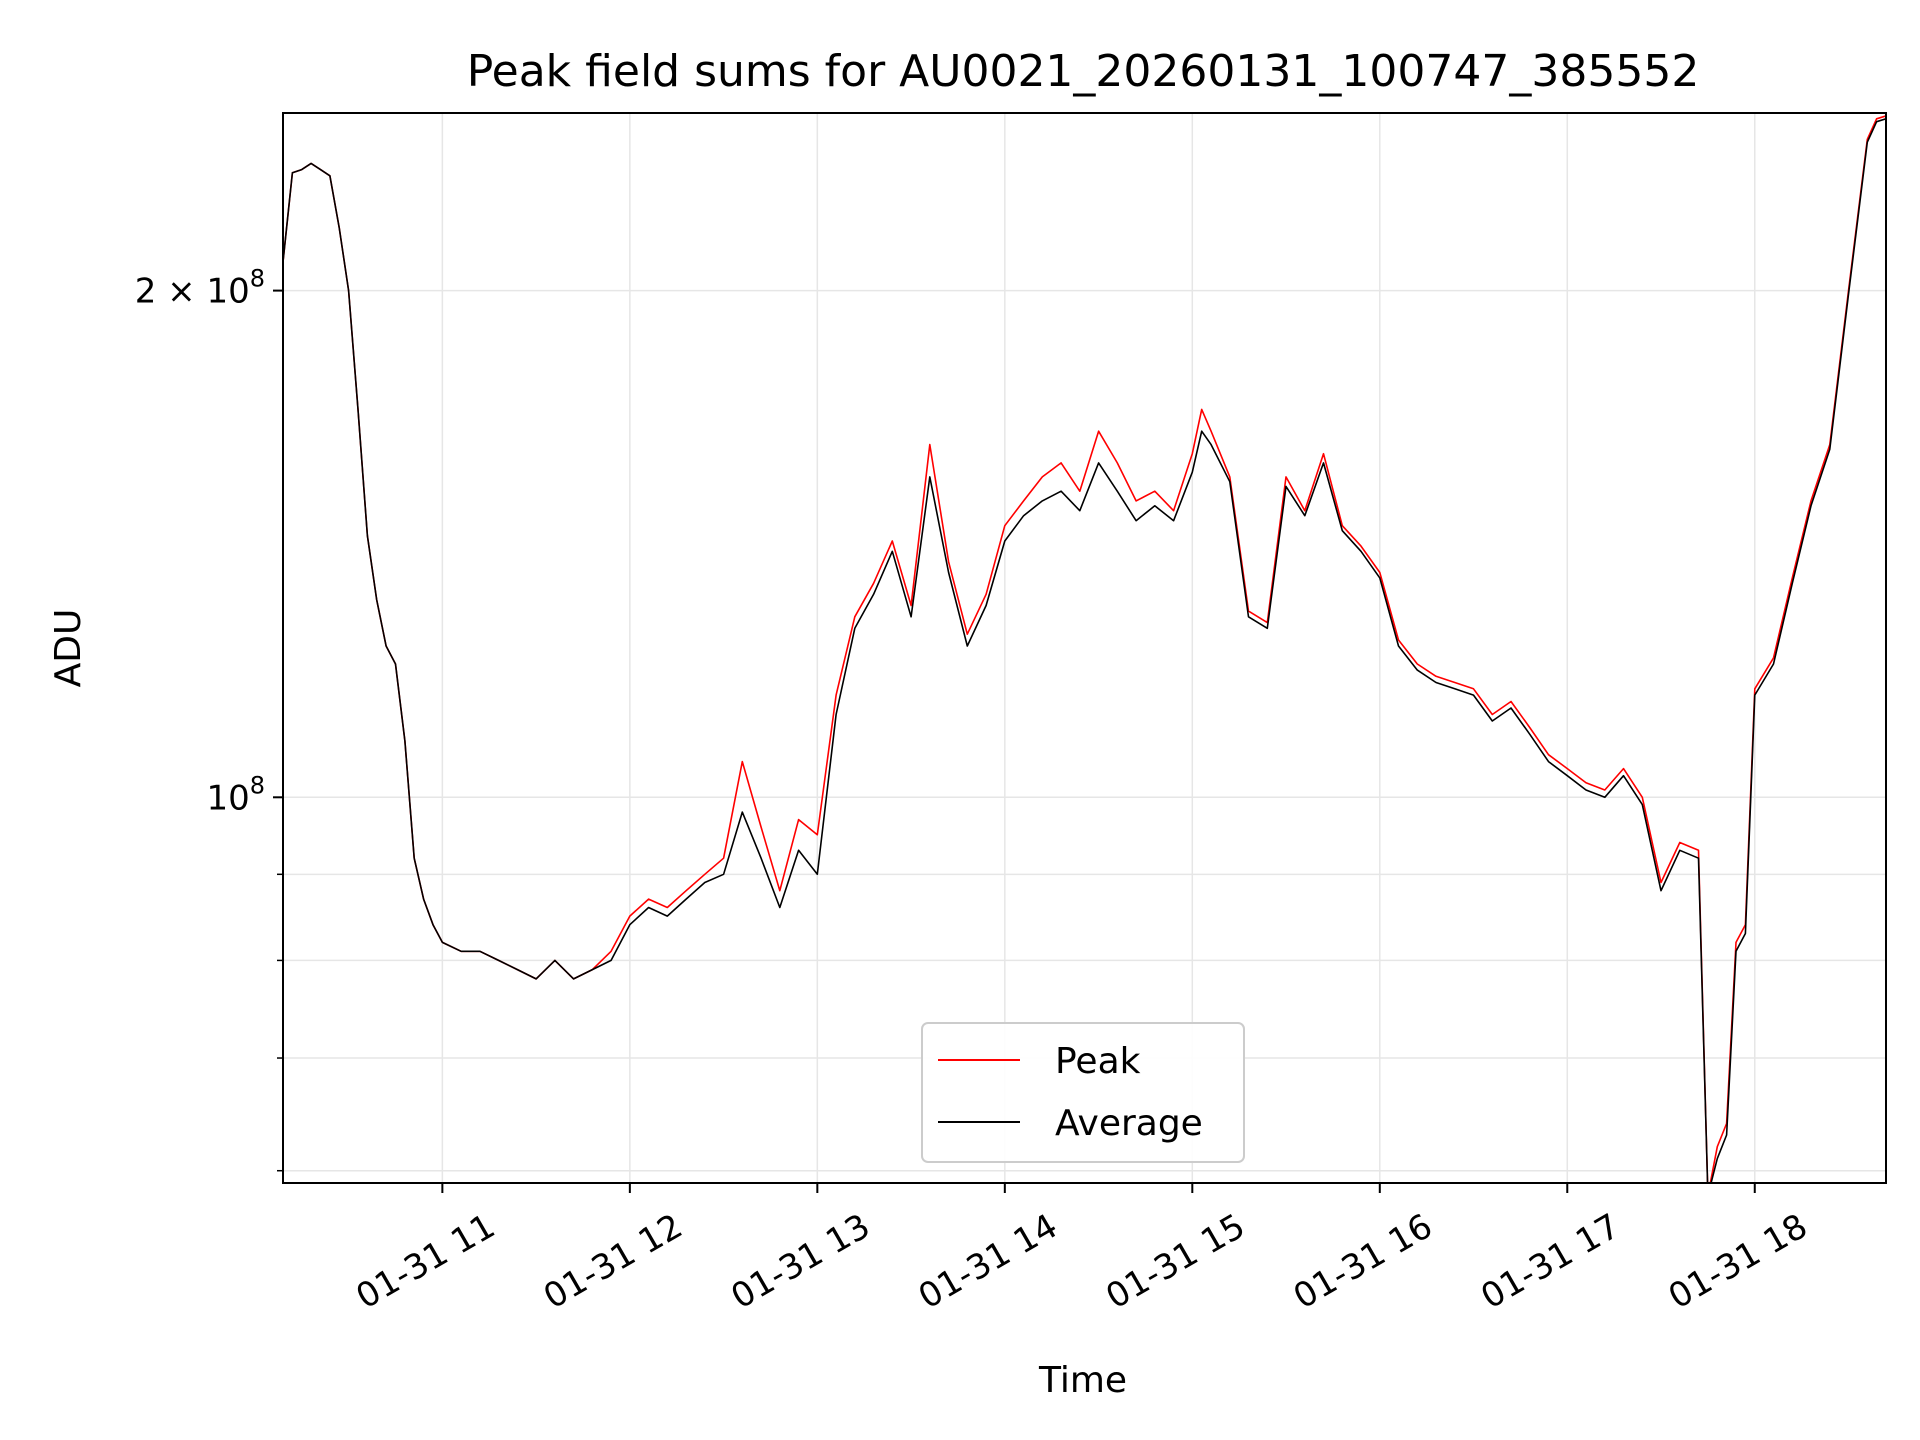 The image size is (1920, 1440). I want to click on y-tick-label: 2 × 108, so click(200, 288).